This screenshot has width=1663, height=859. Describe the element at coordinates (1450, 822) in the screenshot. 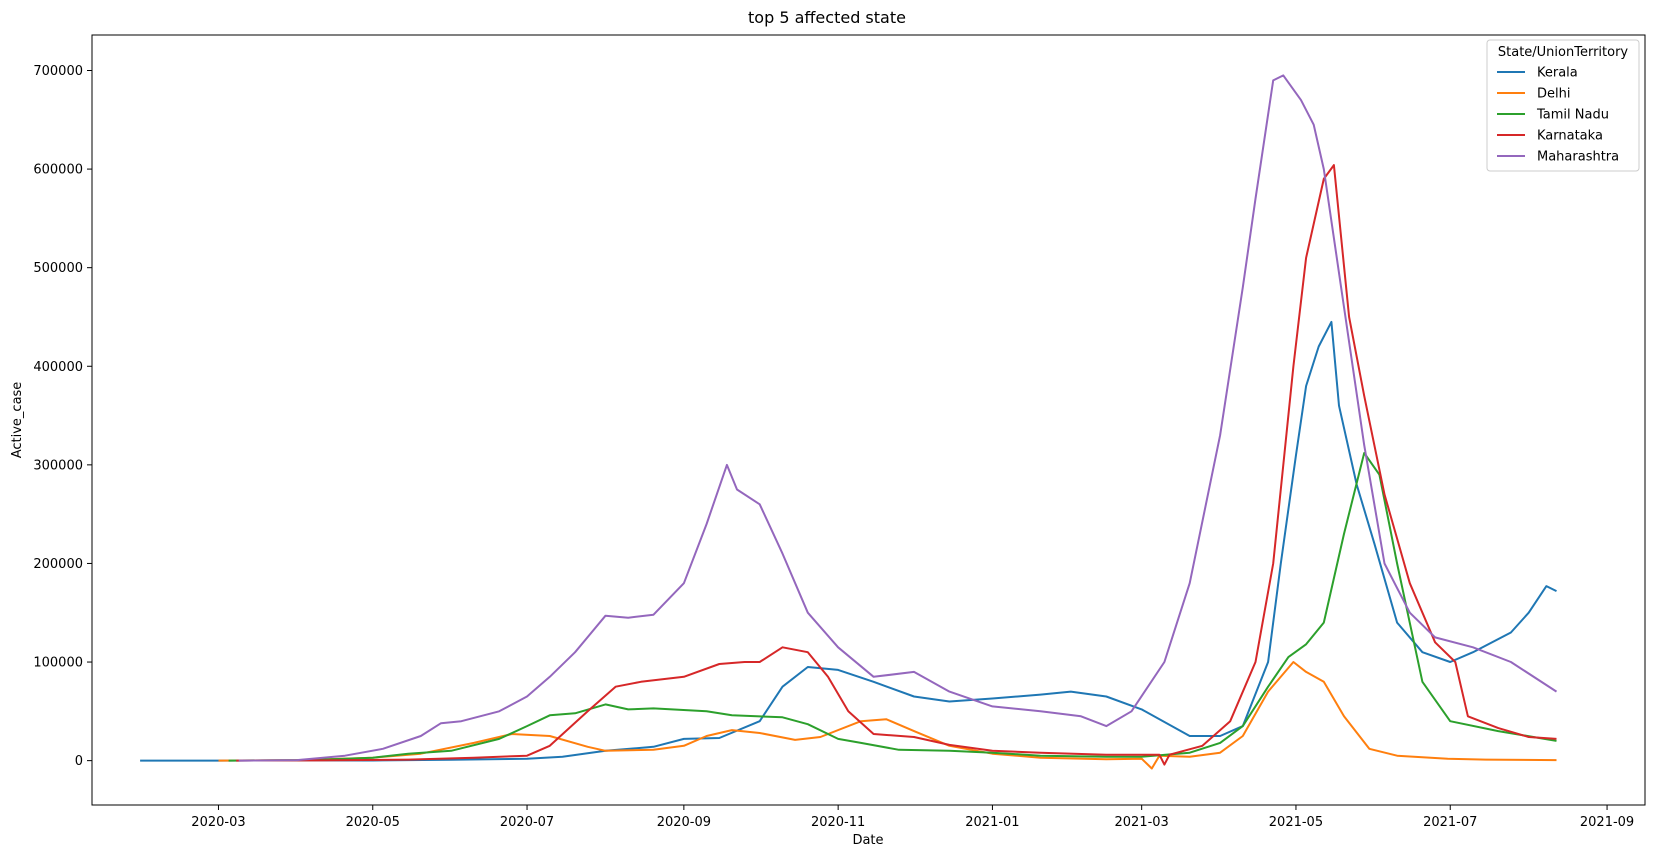

I see `x-tick-label: 2021-07` at that location.